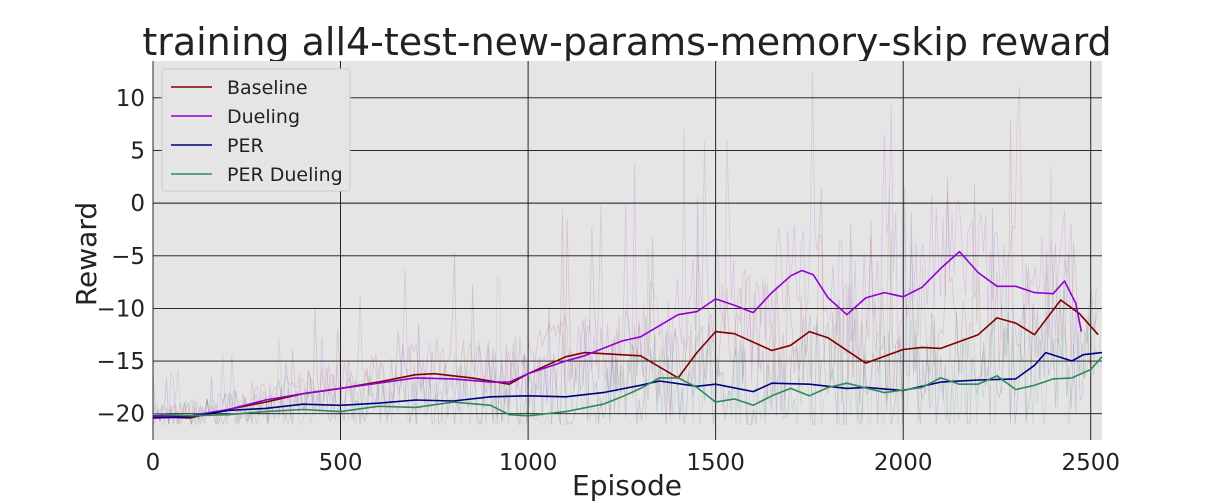 The width and height of the screenshot is (1224, 504). I want to click on y-tick-label: −10, so click(120, 309).